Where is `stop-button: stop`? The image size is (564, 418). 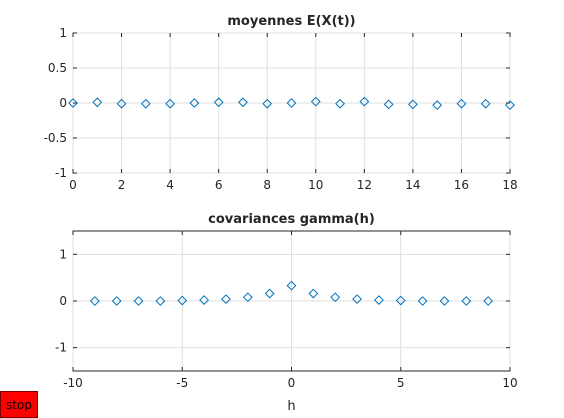
stop-button: stop is located at coordinates (19, 404).